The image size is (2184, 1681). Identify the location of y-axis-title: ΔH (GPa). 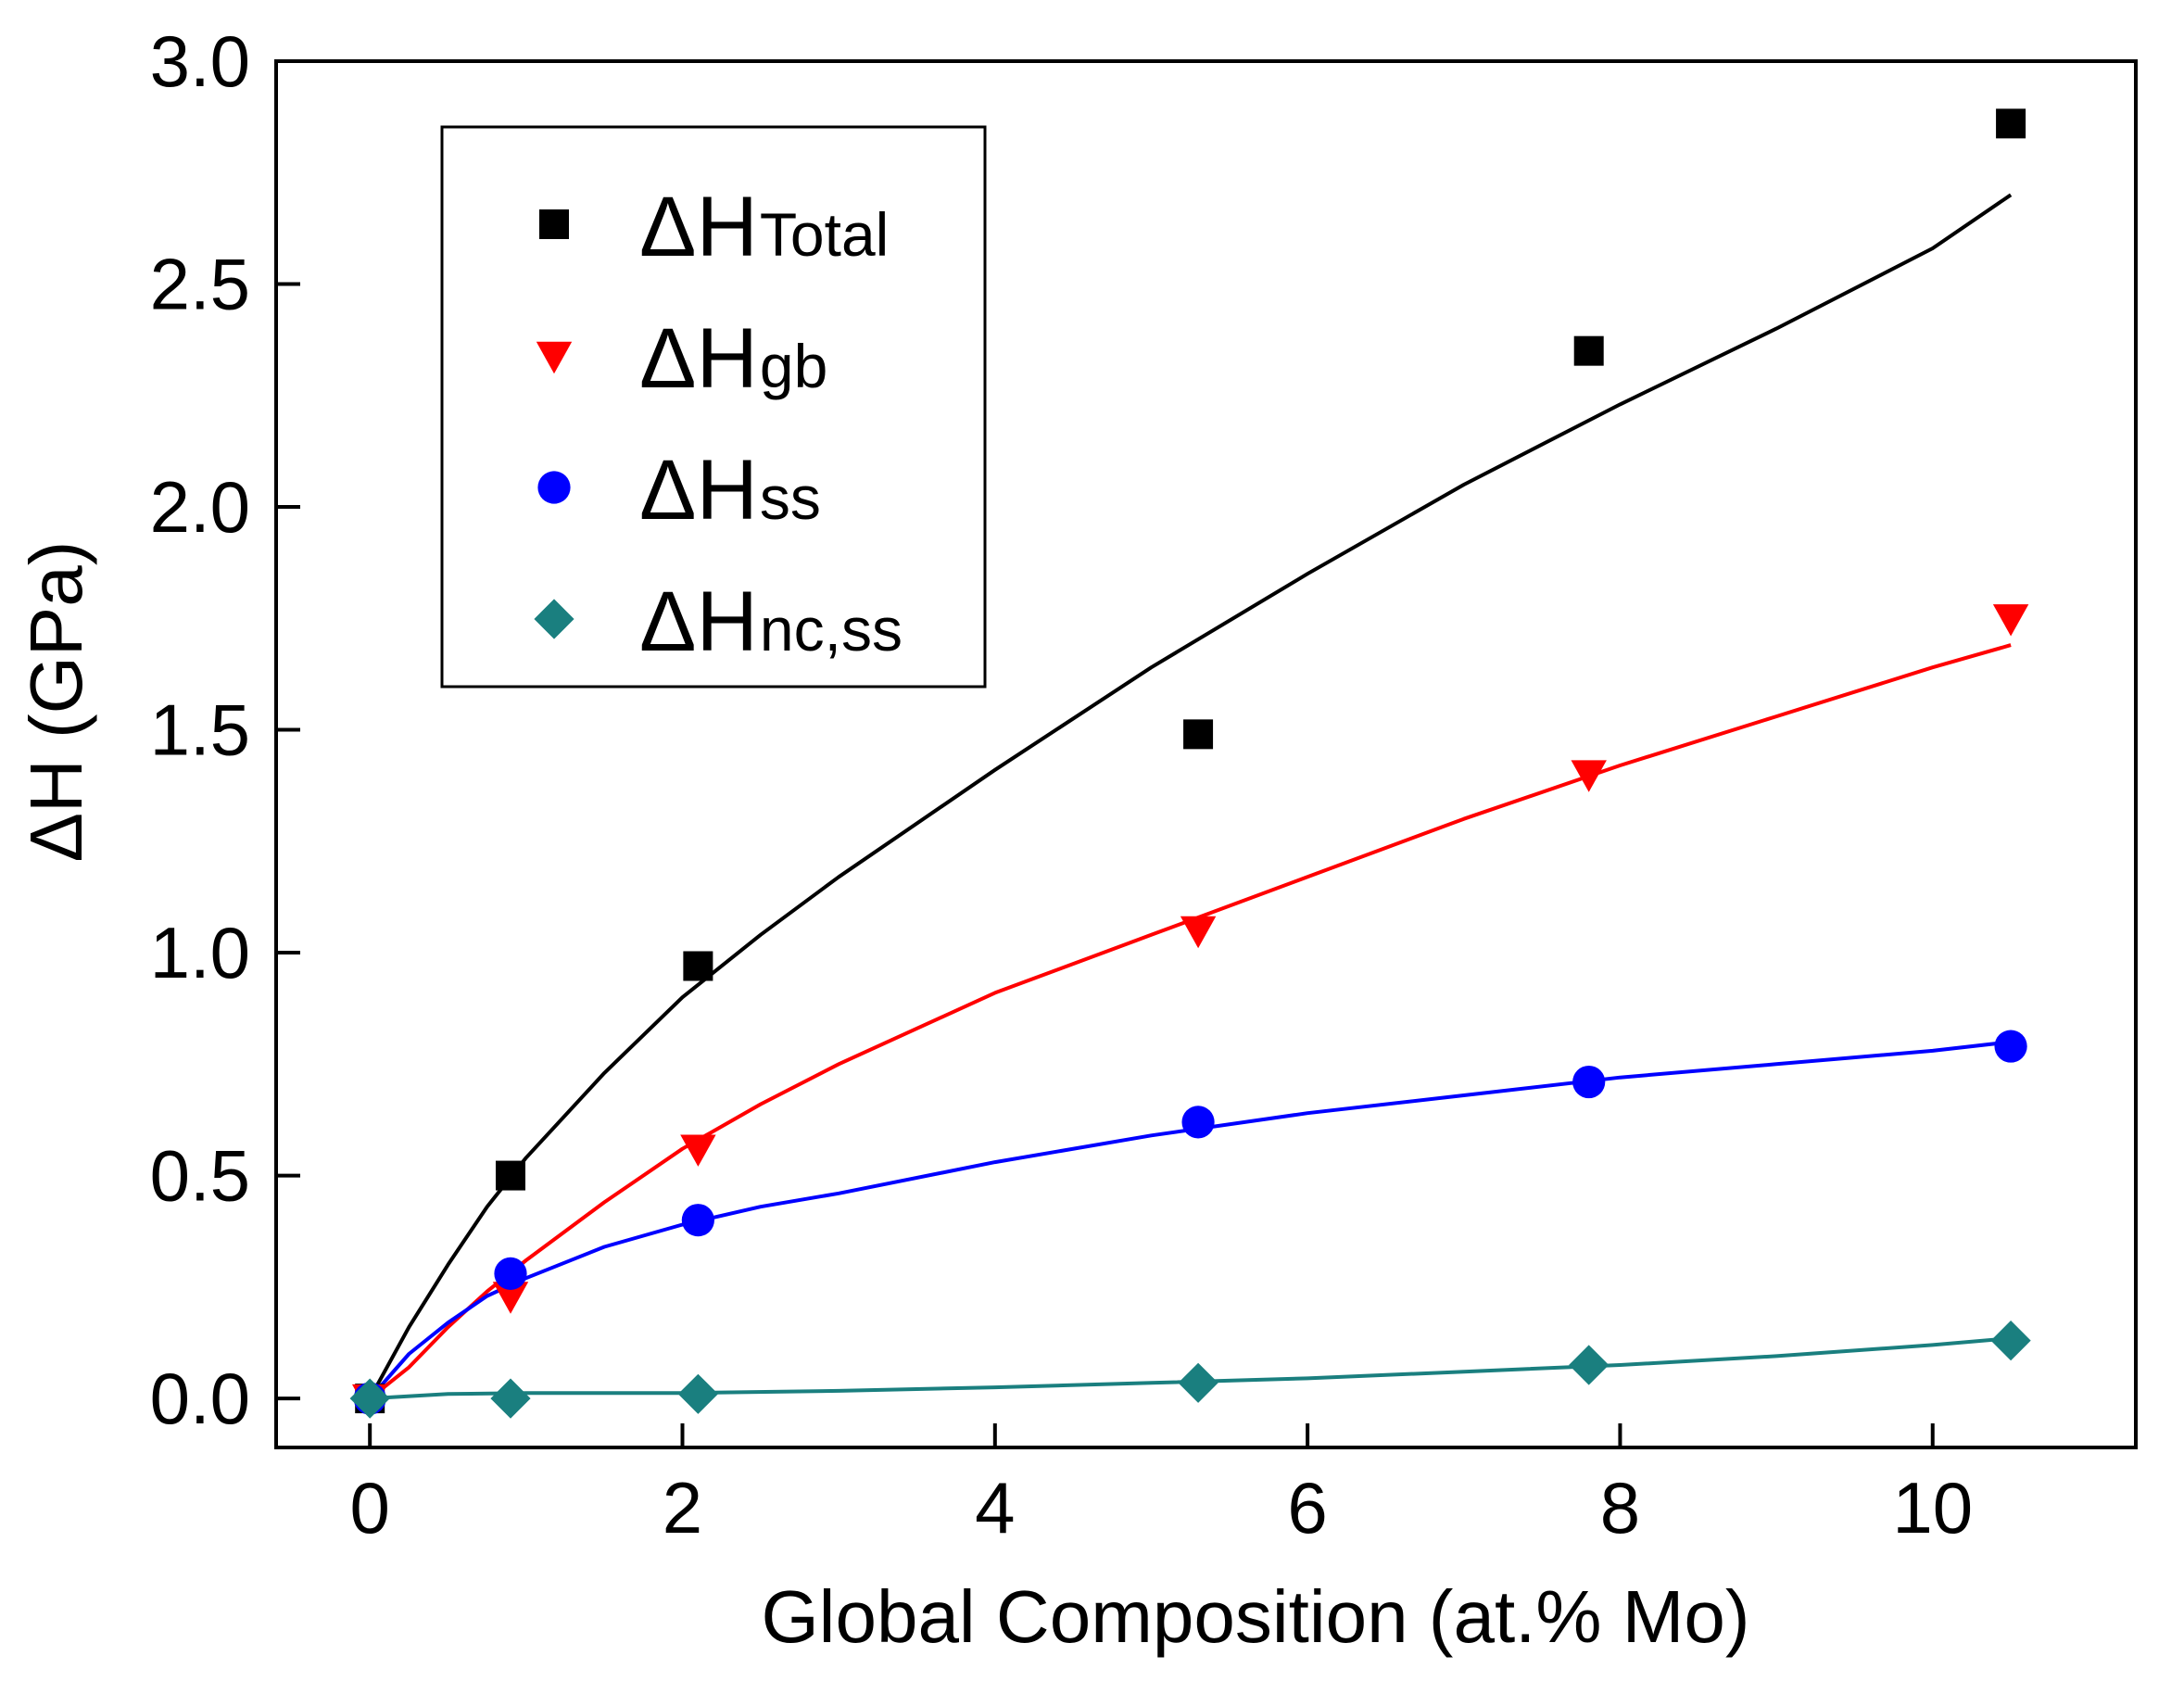
(56, 702).